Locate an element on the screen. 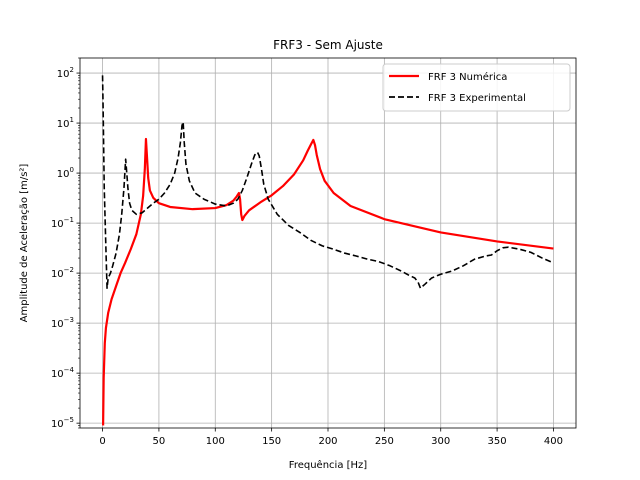 Image resolution: width=640 pixels, height=480 pixels. y-tick-label: 10⁻⁵ is located at coordinates (62, 423).